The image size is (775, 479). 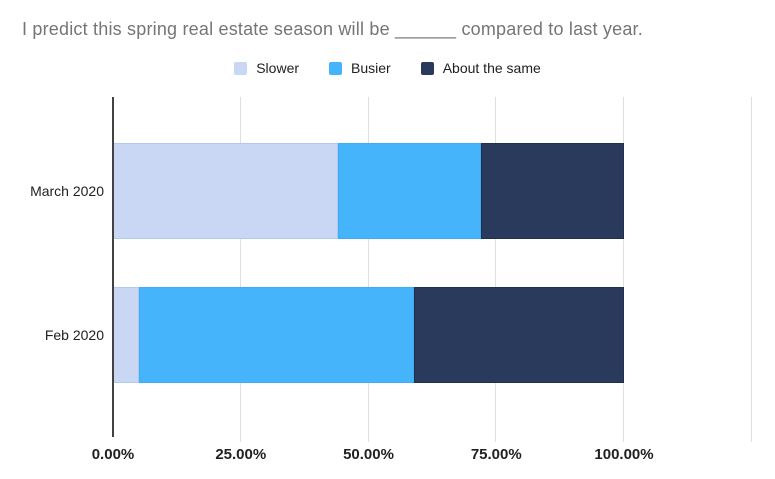 I want to click on legend-label-slower: Slower, so click(x=278, y=68).